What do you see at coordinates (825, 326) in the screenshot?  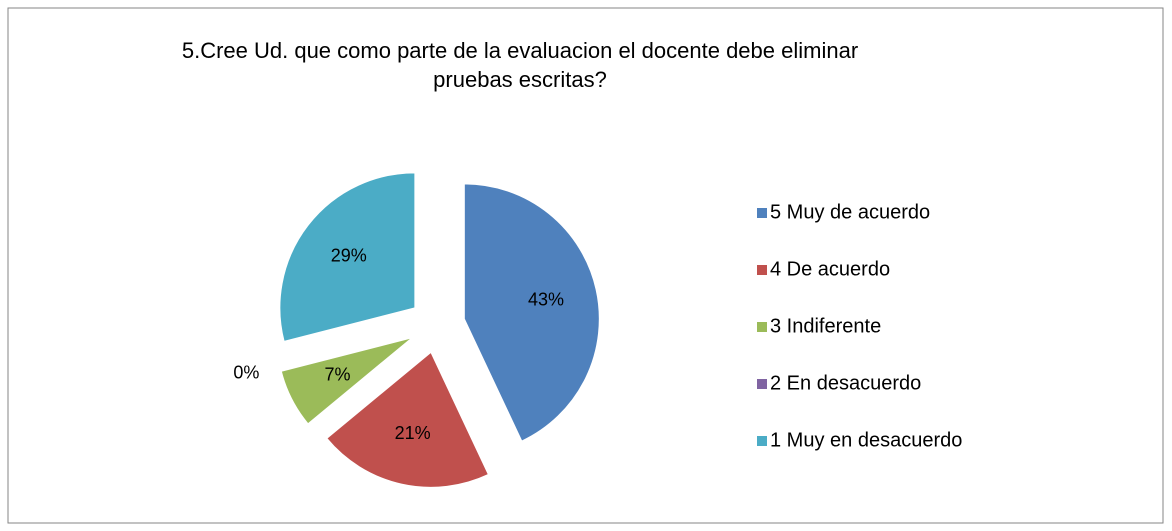 I see `legend-label: 3 Indiferente` at bounding box center [825, 326].